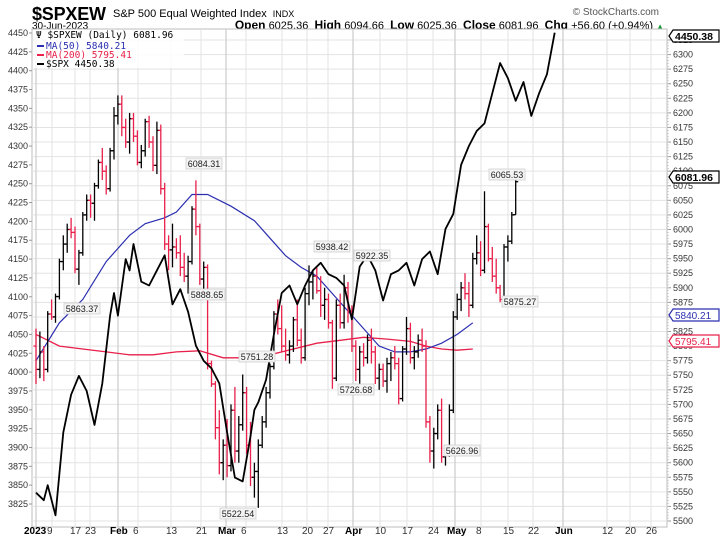  Describe the element at coordinates (18, 184) in the screenshot. I see `left-axis-tick: 4250` at that location.